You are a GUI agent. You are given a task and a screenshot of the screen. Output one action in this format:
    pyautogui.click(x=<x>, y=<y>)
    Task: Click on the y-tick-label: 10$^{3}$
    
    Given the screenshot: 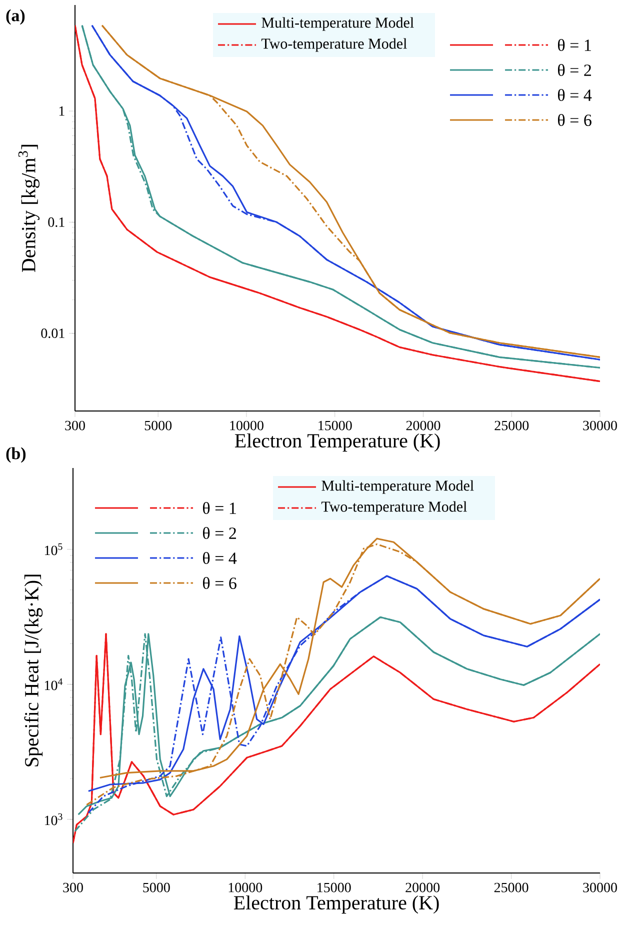 What is the action you would take?
    pyautogui.click(x=53, y=819)
    